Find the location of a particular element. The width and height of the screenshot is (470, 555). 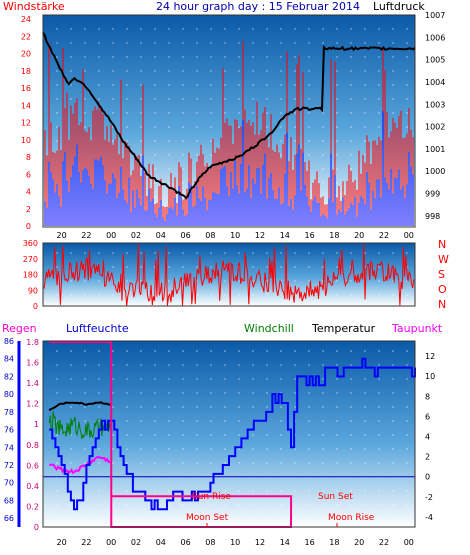

humidity-tick-label: 76 is located at coordinates (9, 430).